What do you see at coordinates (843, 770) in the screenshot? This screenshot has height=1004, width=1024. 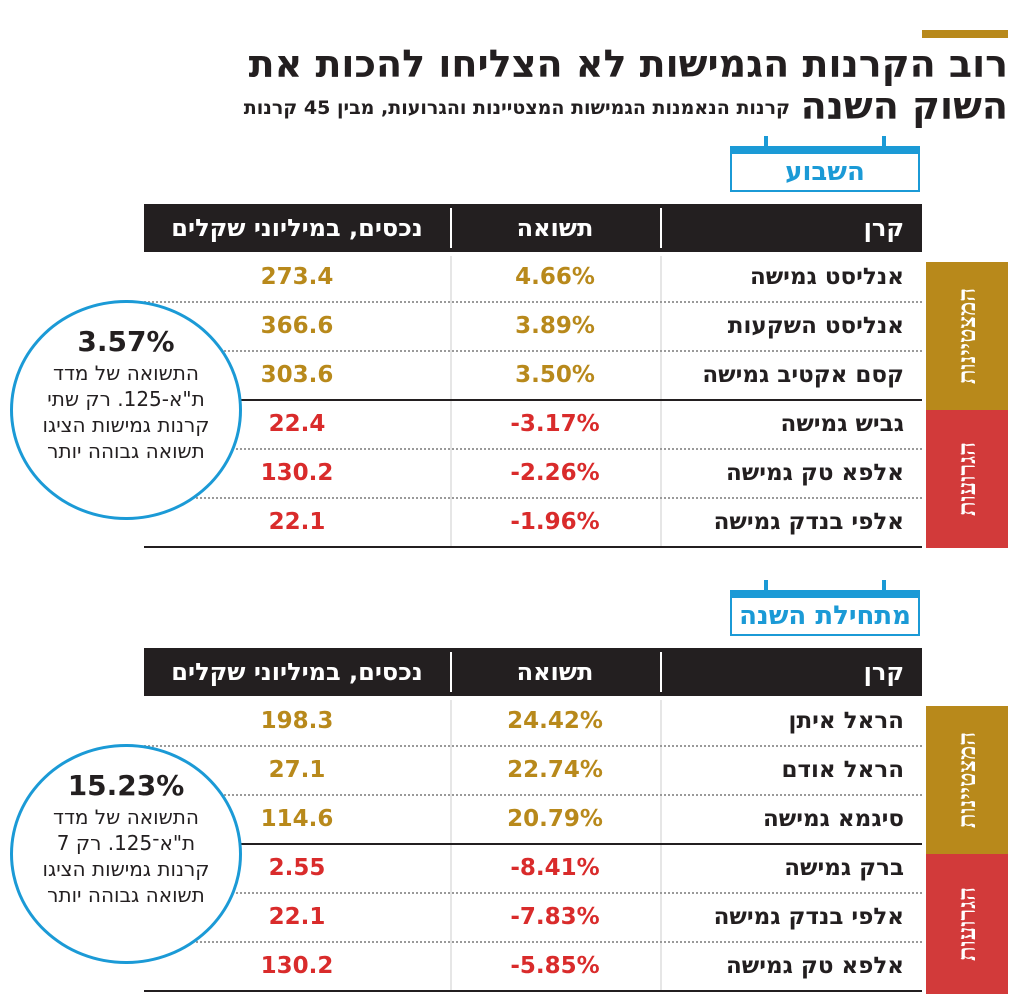 I see `fund-name: הראל אודם` at bounding box center [843, 770].